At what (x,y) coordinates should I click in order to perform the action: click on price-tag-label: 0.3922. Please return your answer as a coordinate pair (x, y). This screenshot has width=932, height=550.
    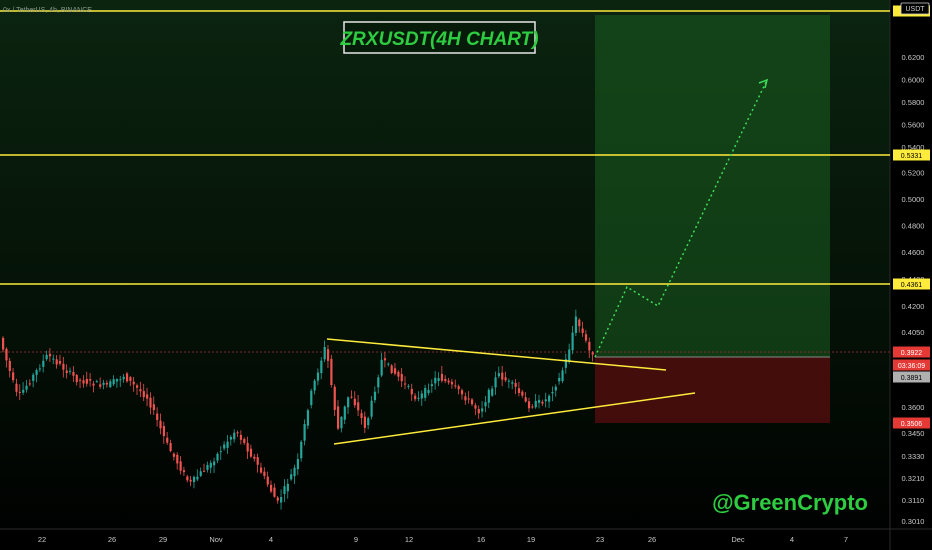
    Looking at the image, I should click on (912, 353).